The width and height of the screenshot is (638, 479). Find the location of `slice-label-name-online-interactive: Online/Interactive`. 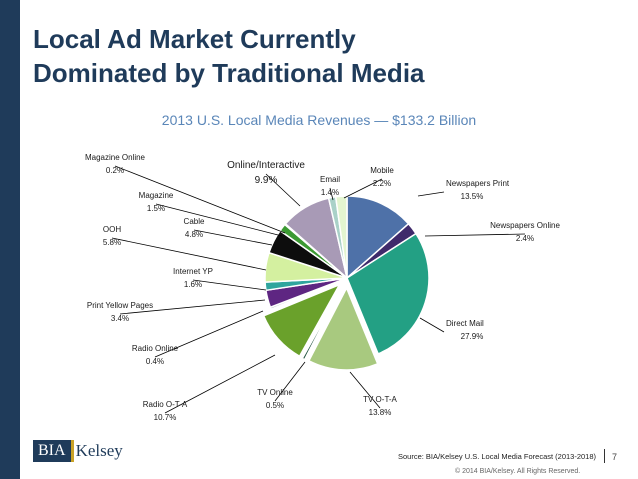

slice-label-name-online-interactive: Online/Interactive is located at coordinates (266, 165).